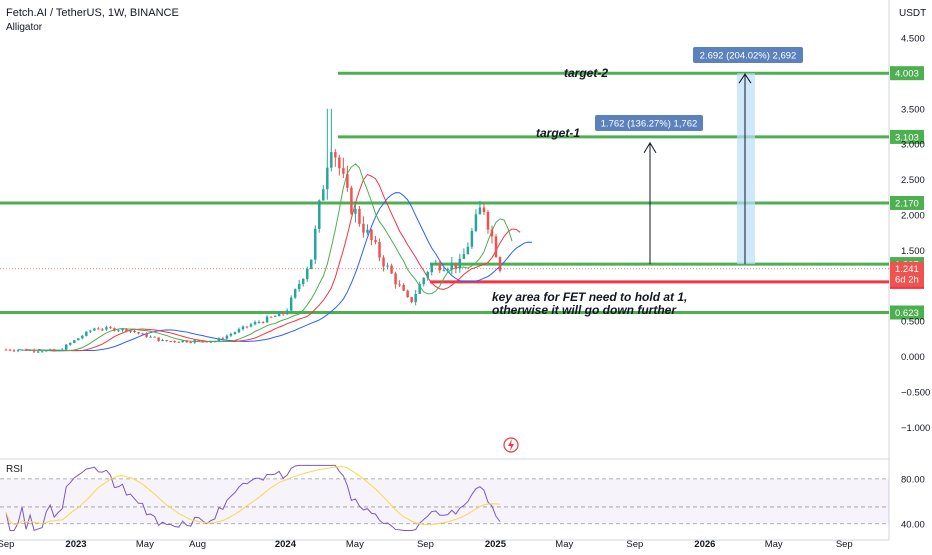 This screenshot has width=932, height=555. What do you see at coordinates (496, 544) in the screenshot?
I see `time-tick-label: 2025` at bounding box center [496, 544].